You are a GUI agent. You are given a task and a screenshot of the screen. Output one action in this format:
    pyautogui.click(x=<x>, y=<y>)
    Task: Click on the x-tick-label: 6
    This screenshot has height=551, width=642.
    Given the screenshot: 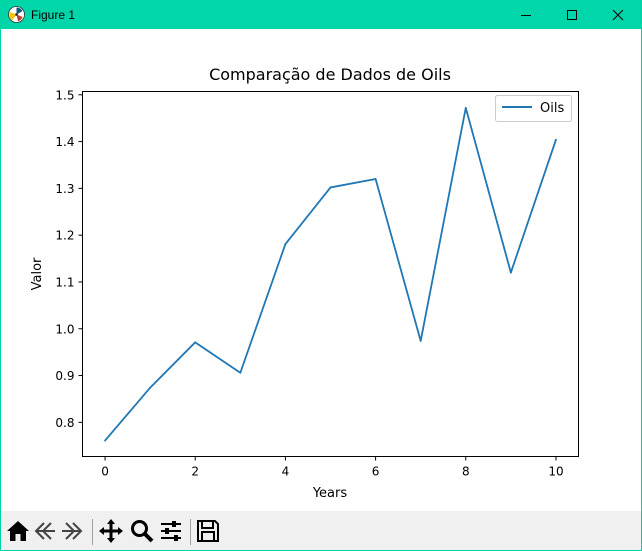 What is the action you would take?
    pyautogui.click(x=376, y=472)
    